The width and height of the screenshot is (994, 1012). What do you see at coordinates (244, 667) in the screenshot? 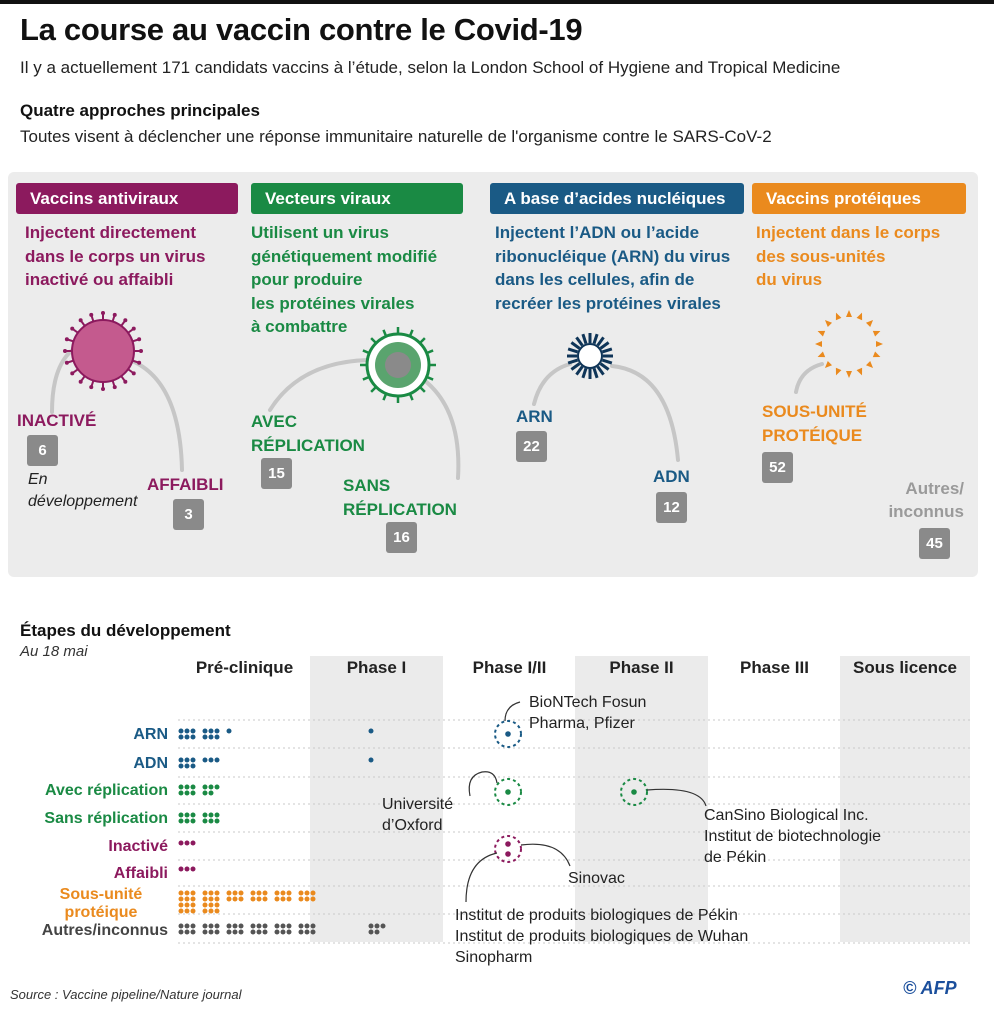
I see `phase-header-preclinique: Pré-clinique` at bounding box center [244, 667].